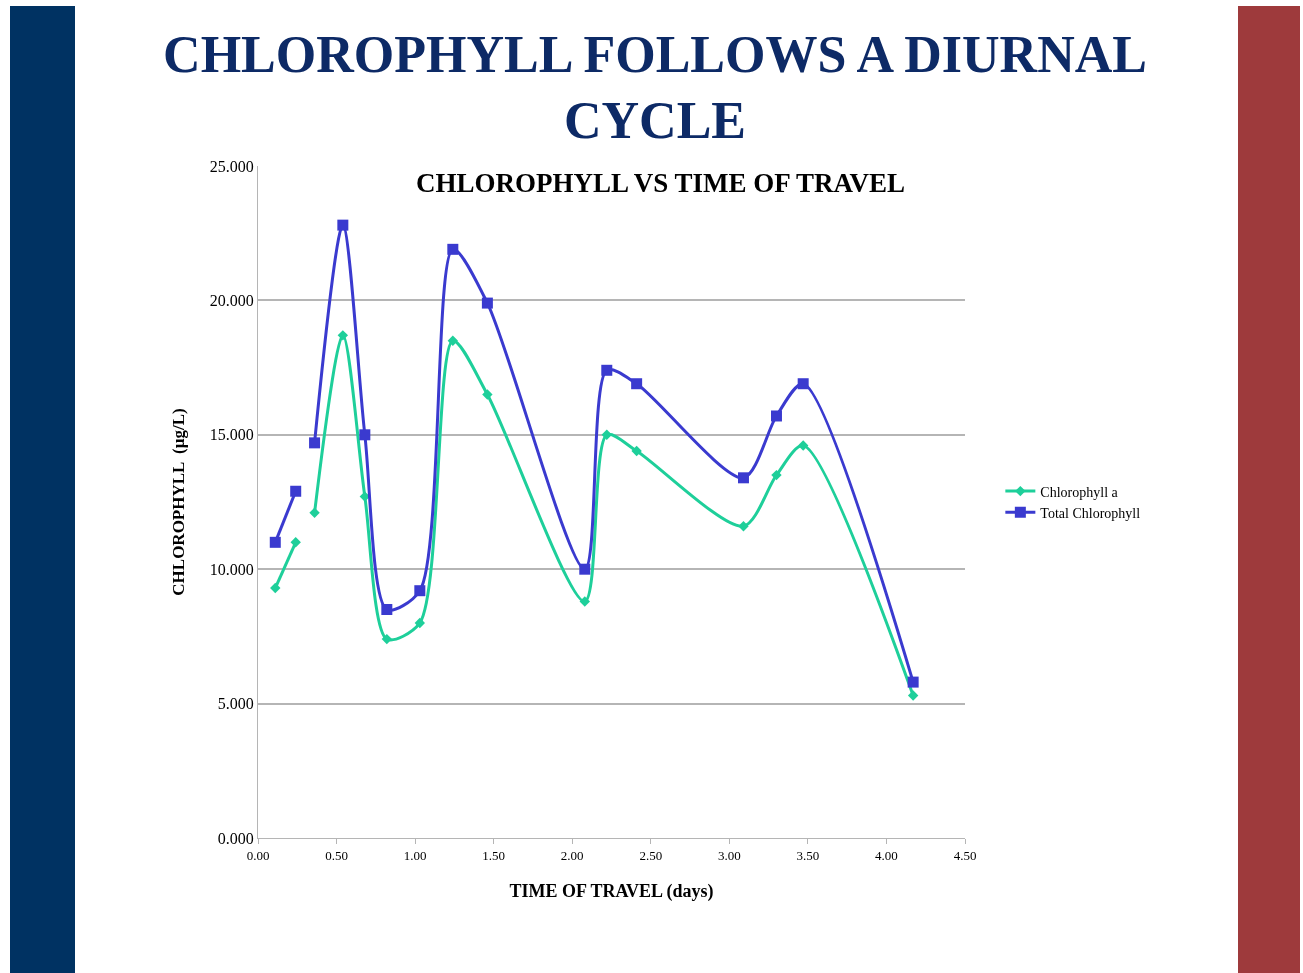 The height and width of the screenshot is (973, 1303). What do you see at coordinates (231, 569) in the screenshot?
I see `y-tick-label: 10.000` at bounding box center [231, 569].